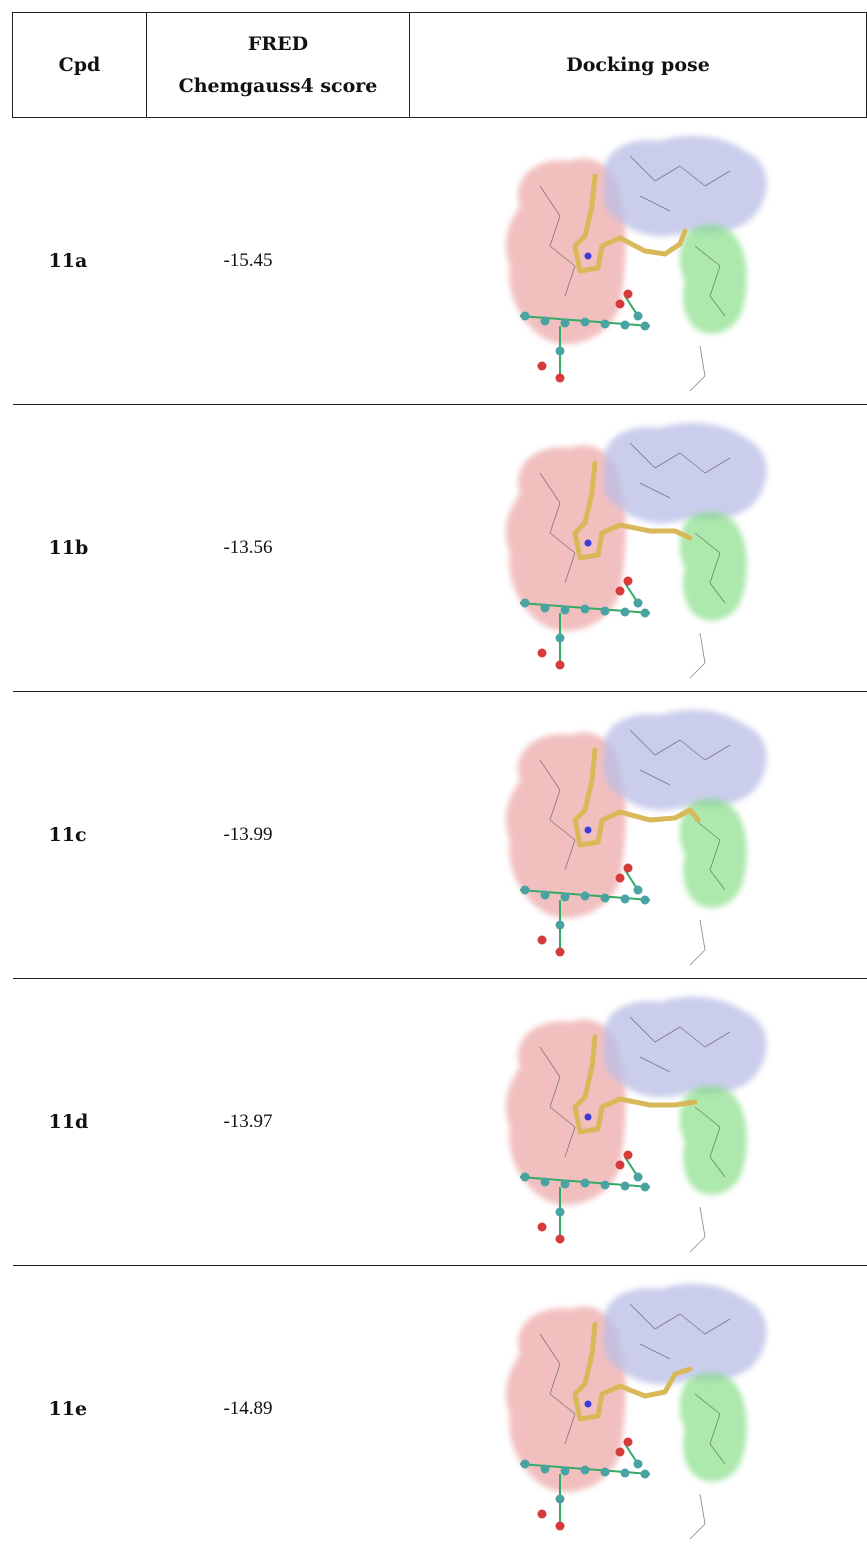 The height and width of the screenshot is (1552, 867). Describe the element at coordinates (80, 835) in the screenshot. I see `cpd-cell: 11c` at that location.